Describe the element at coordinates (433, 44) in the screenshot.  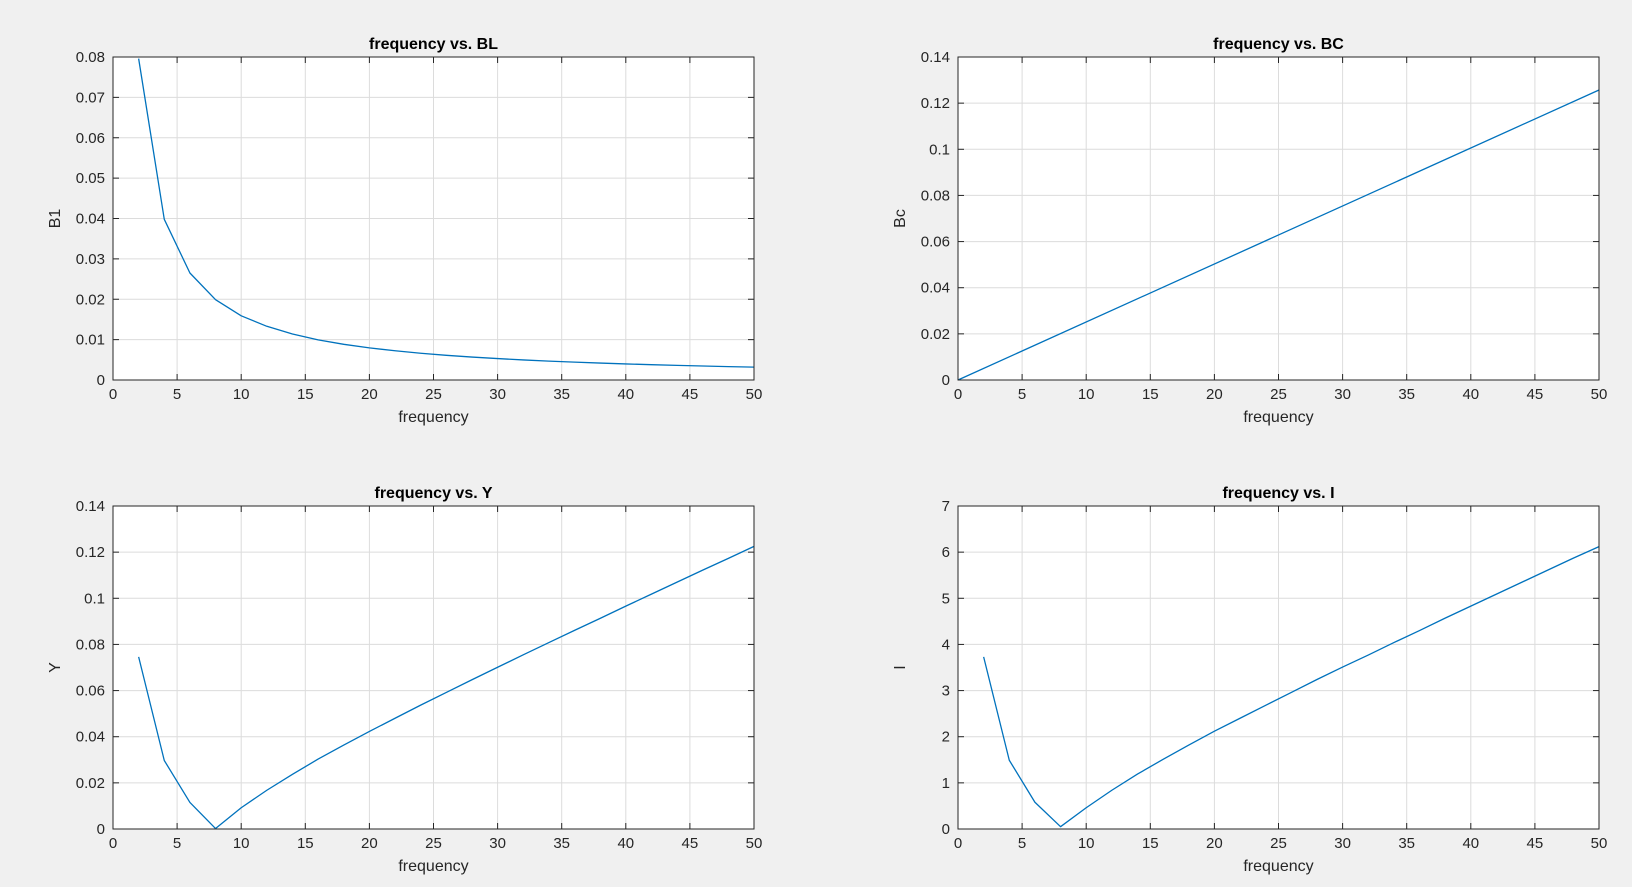
I see `chart-title: frequency vs. BL` at that location.